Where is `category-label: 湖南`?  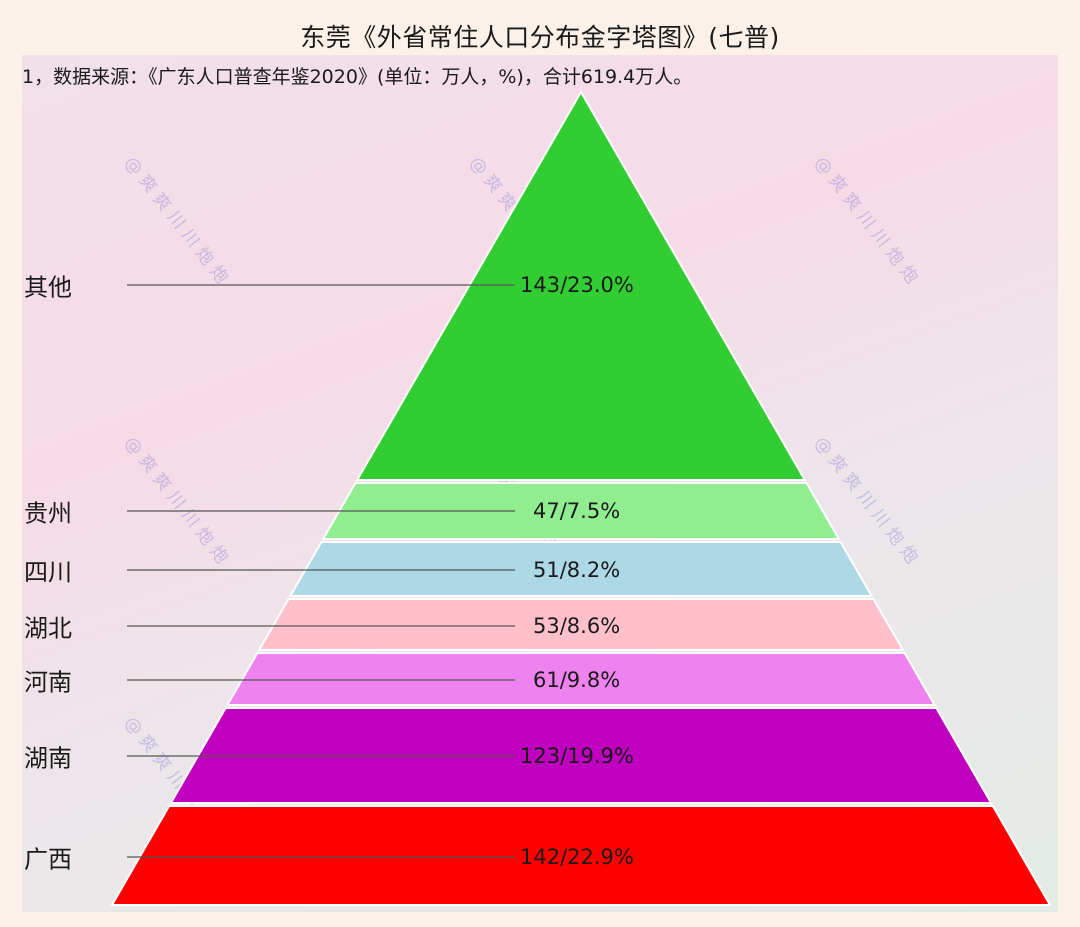 category-label: 湖南 is located at coordinates (48, 758).